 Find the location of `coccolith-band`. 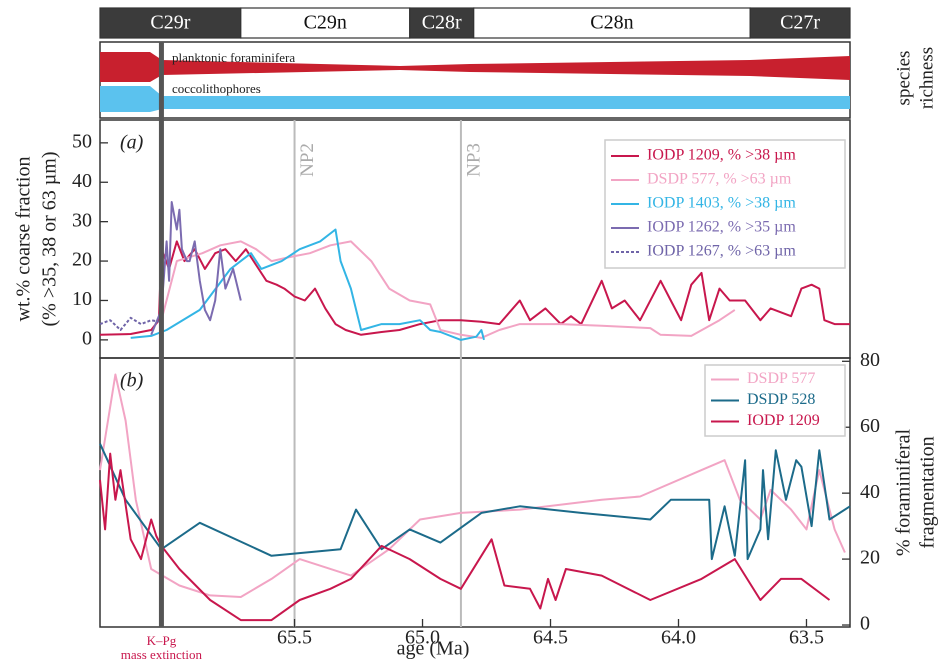

coccolith-band is located at coordinates (475, 99).